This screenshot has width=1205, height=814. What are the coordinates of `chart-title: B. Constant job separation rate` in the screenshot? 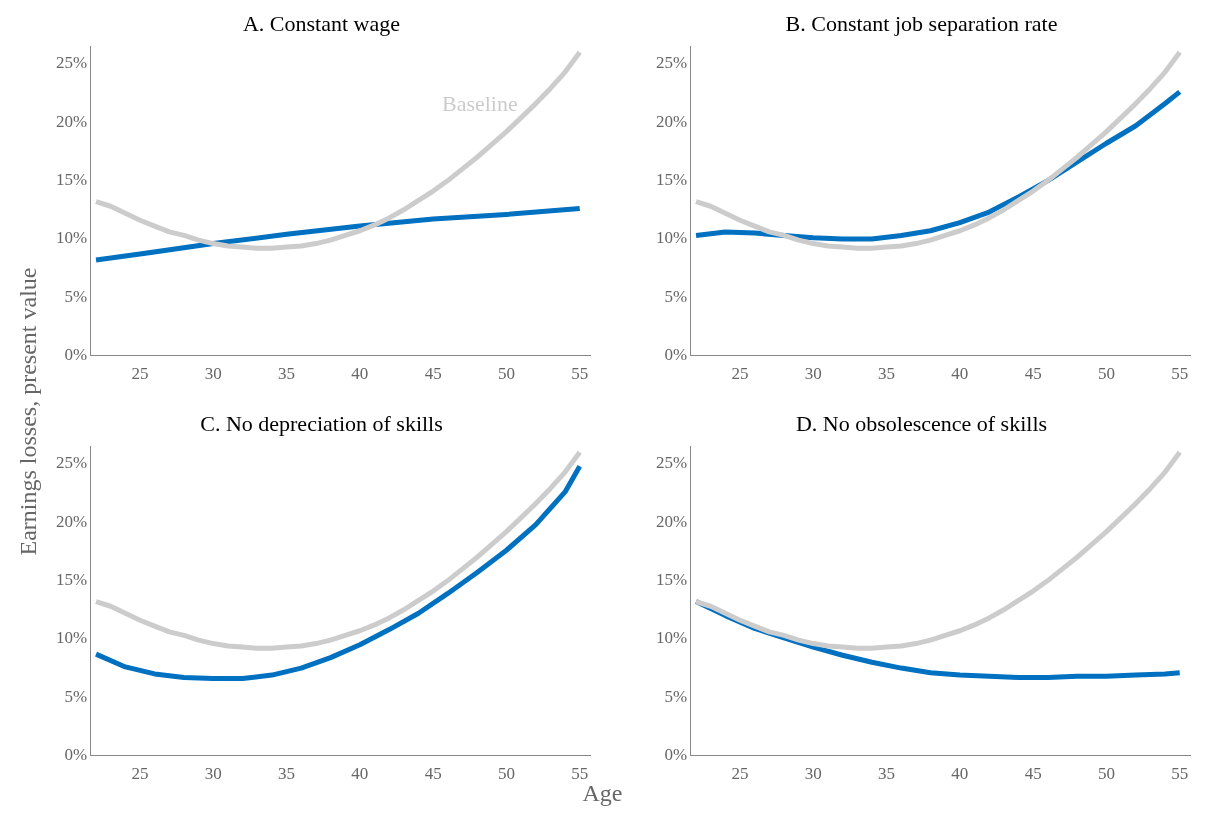 It's located at (921, 23).